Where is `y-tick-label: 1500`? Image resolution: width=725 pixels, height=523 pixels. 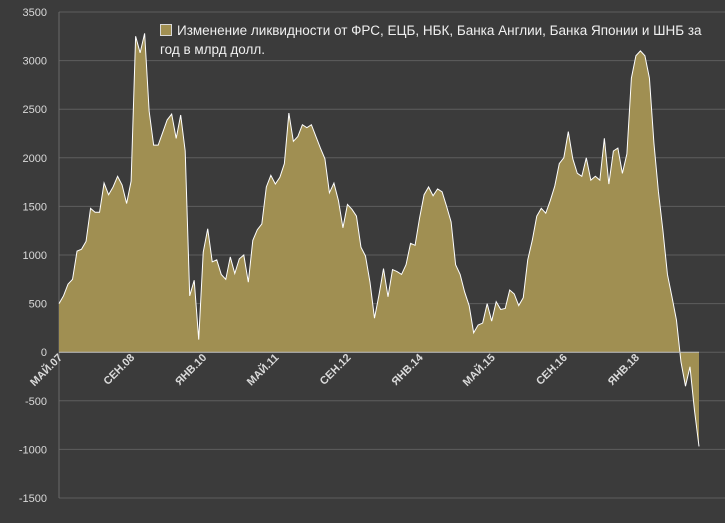 y-tick-label: 1500 is located at coordinates (35, 207).